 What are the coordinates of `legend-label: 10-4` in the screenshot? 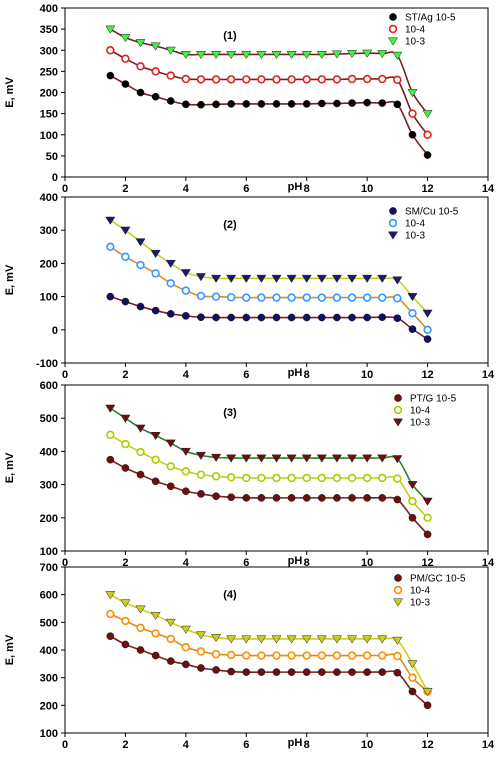 It's located at (420, 591).